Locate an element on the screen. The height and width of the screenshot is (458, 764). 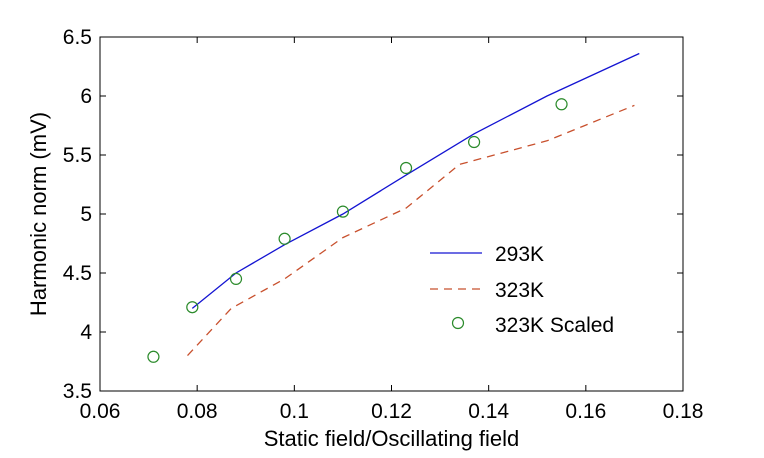
legend-label-323k: 323K is located at coordinates (519, 290).